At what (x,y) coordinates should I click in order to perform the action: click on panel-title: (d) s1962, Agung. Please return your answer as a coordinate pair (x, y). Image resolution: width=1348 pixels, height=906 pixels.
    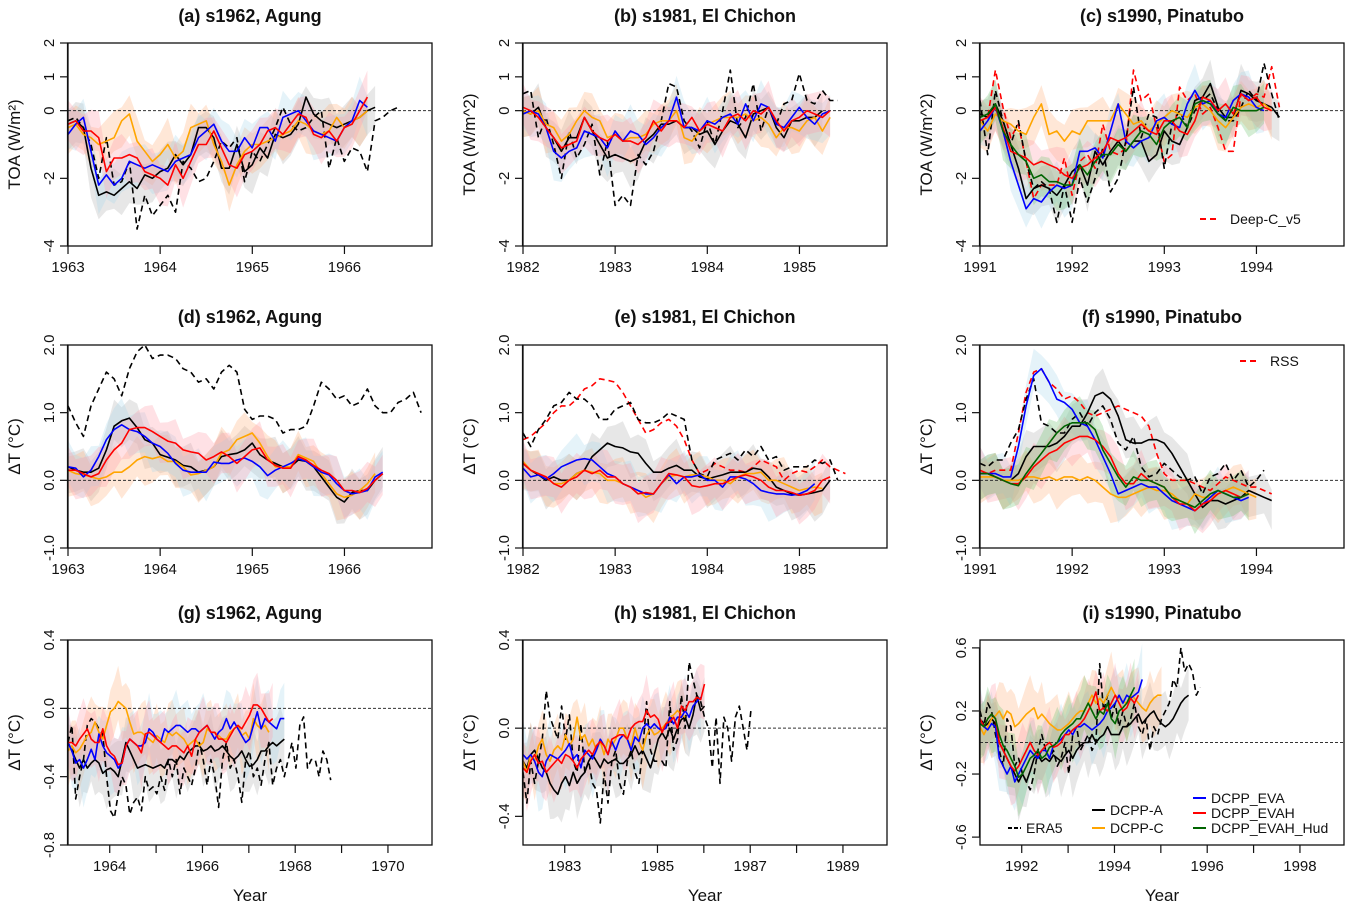
    Looking at the image, I should click on (250, 317).